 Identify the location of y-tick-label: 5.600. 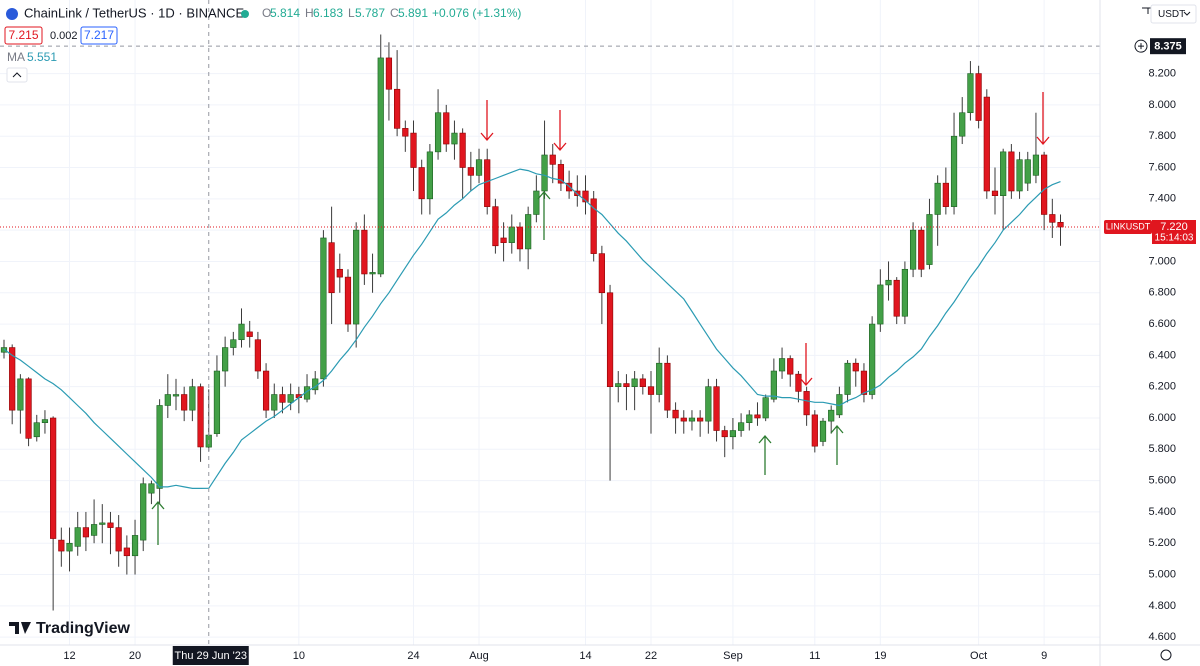
(1162, 481).